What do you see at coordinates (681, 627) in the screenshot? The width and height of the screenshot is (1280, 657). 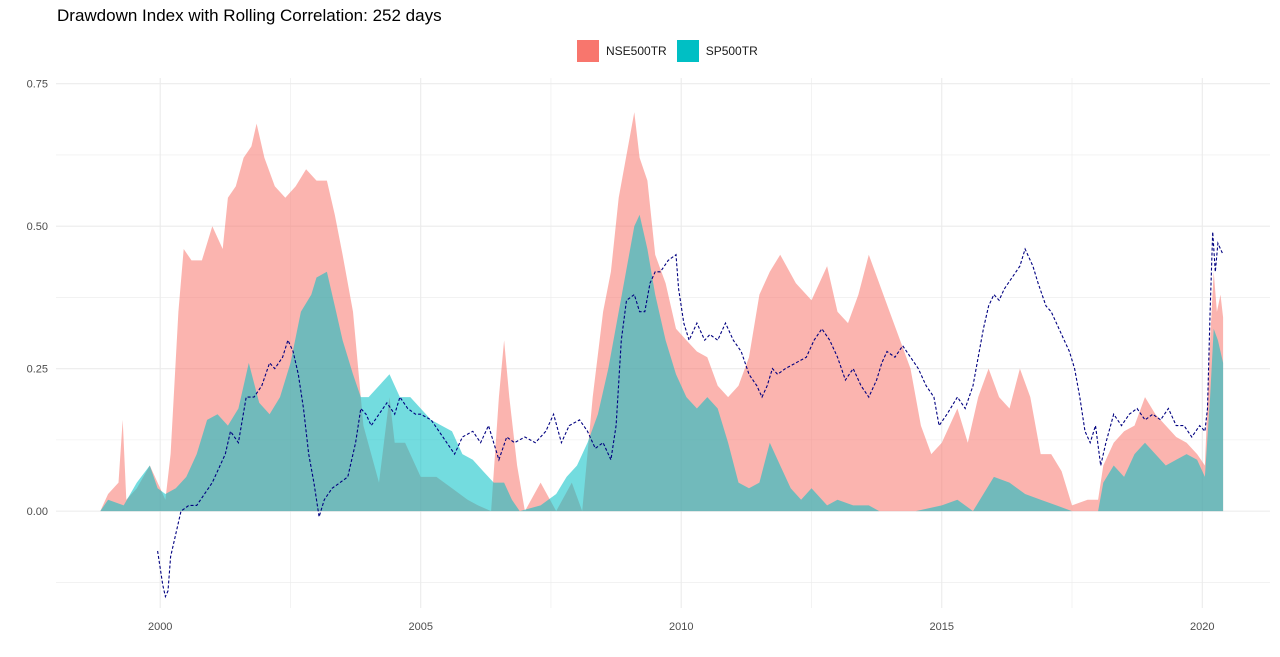 I see `x-tick-label: 2010` at bounding box center [681, 627].